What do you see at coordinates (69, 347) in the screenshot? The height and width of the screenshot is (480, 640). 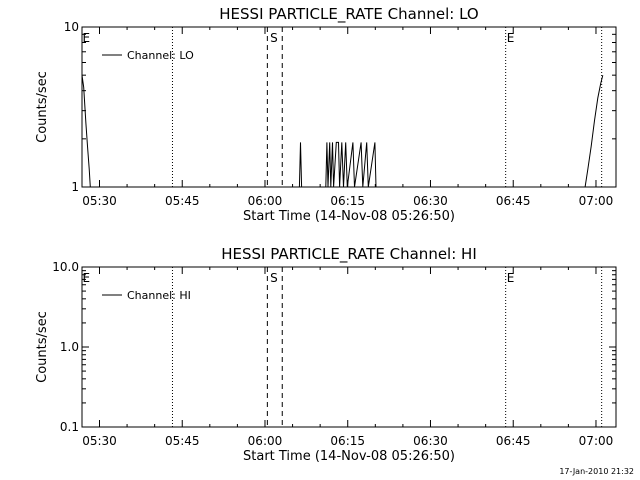 I see `y-tick-label: 1.0` at bounding box center [69, 347].